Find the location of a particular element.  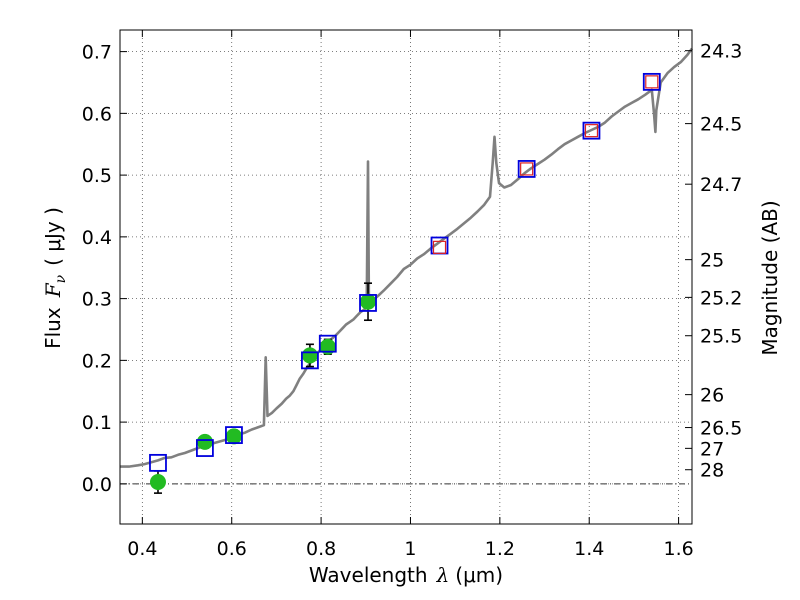

x-tick-label: 1 is located at coordinates (410, 549).